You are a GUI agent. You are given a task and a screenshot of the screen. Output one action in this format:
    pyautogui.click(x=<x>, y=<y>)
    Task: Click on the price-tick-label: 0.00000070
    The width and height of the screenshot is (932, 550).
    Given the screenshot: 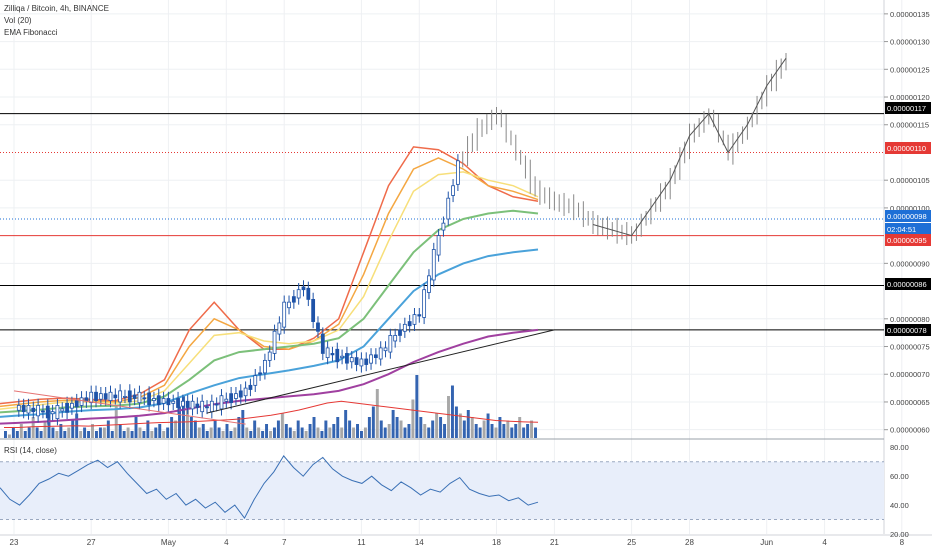 What is the action you would take?
    pyautogui.click(x=910, y=374)
    